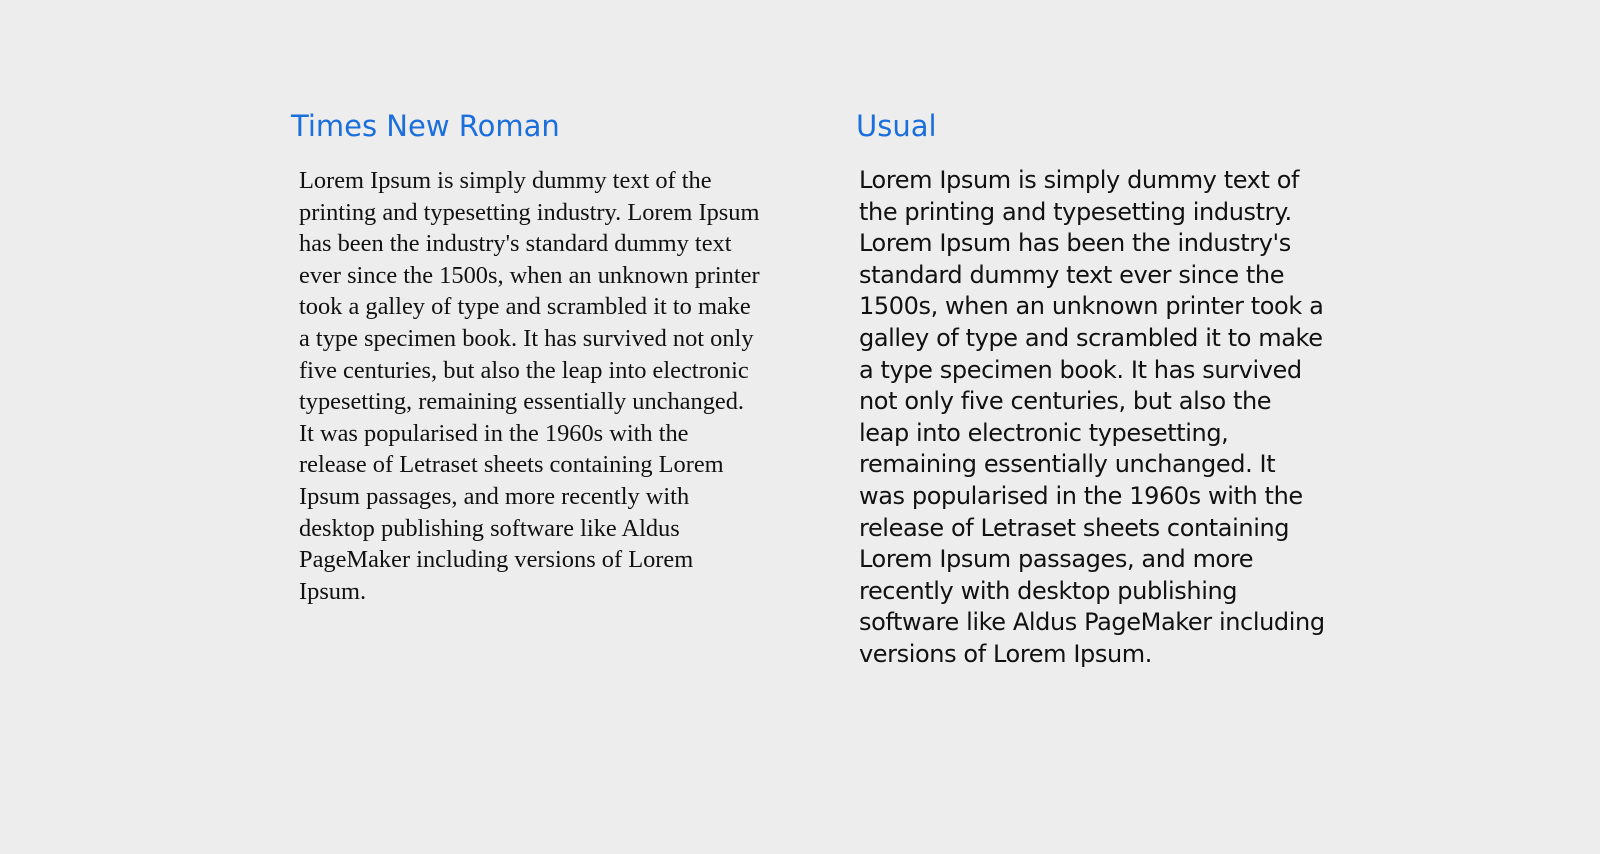 The image size is (1600, 854). What do you see at coordinates (425, 126) in the screenshot?
I see `font-title-times-new-roman: Times New Roman` at bounding box center [425, 126].